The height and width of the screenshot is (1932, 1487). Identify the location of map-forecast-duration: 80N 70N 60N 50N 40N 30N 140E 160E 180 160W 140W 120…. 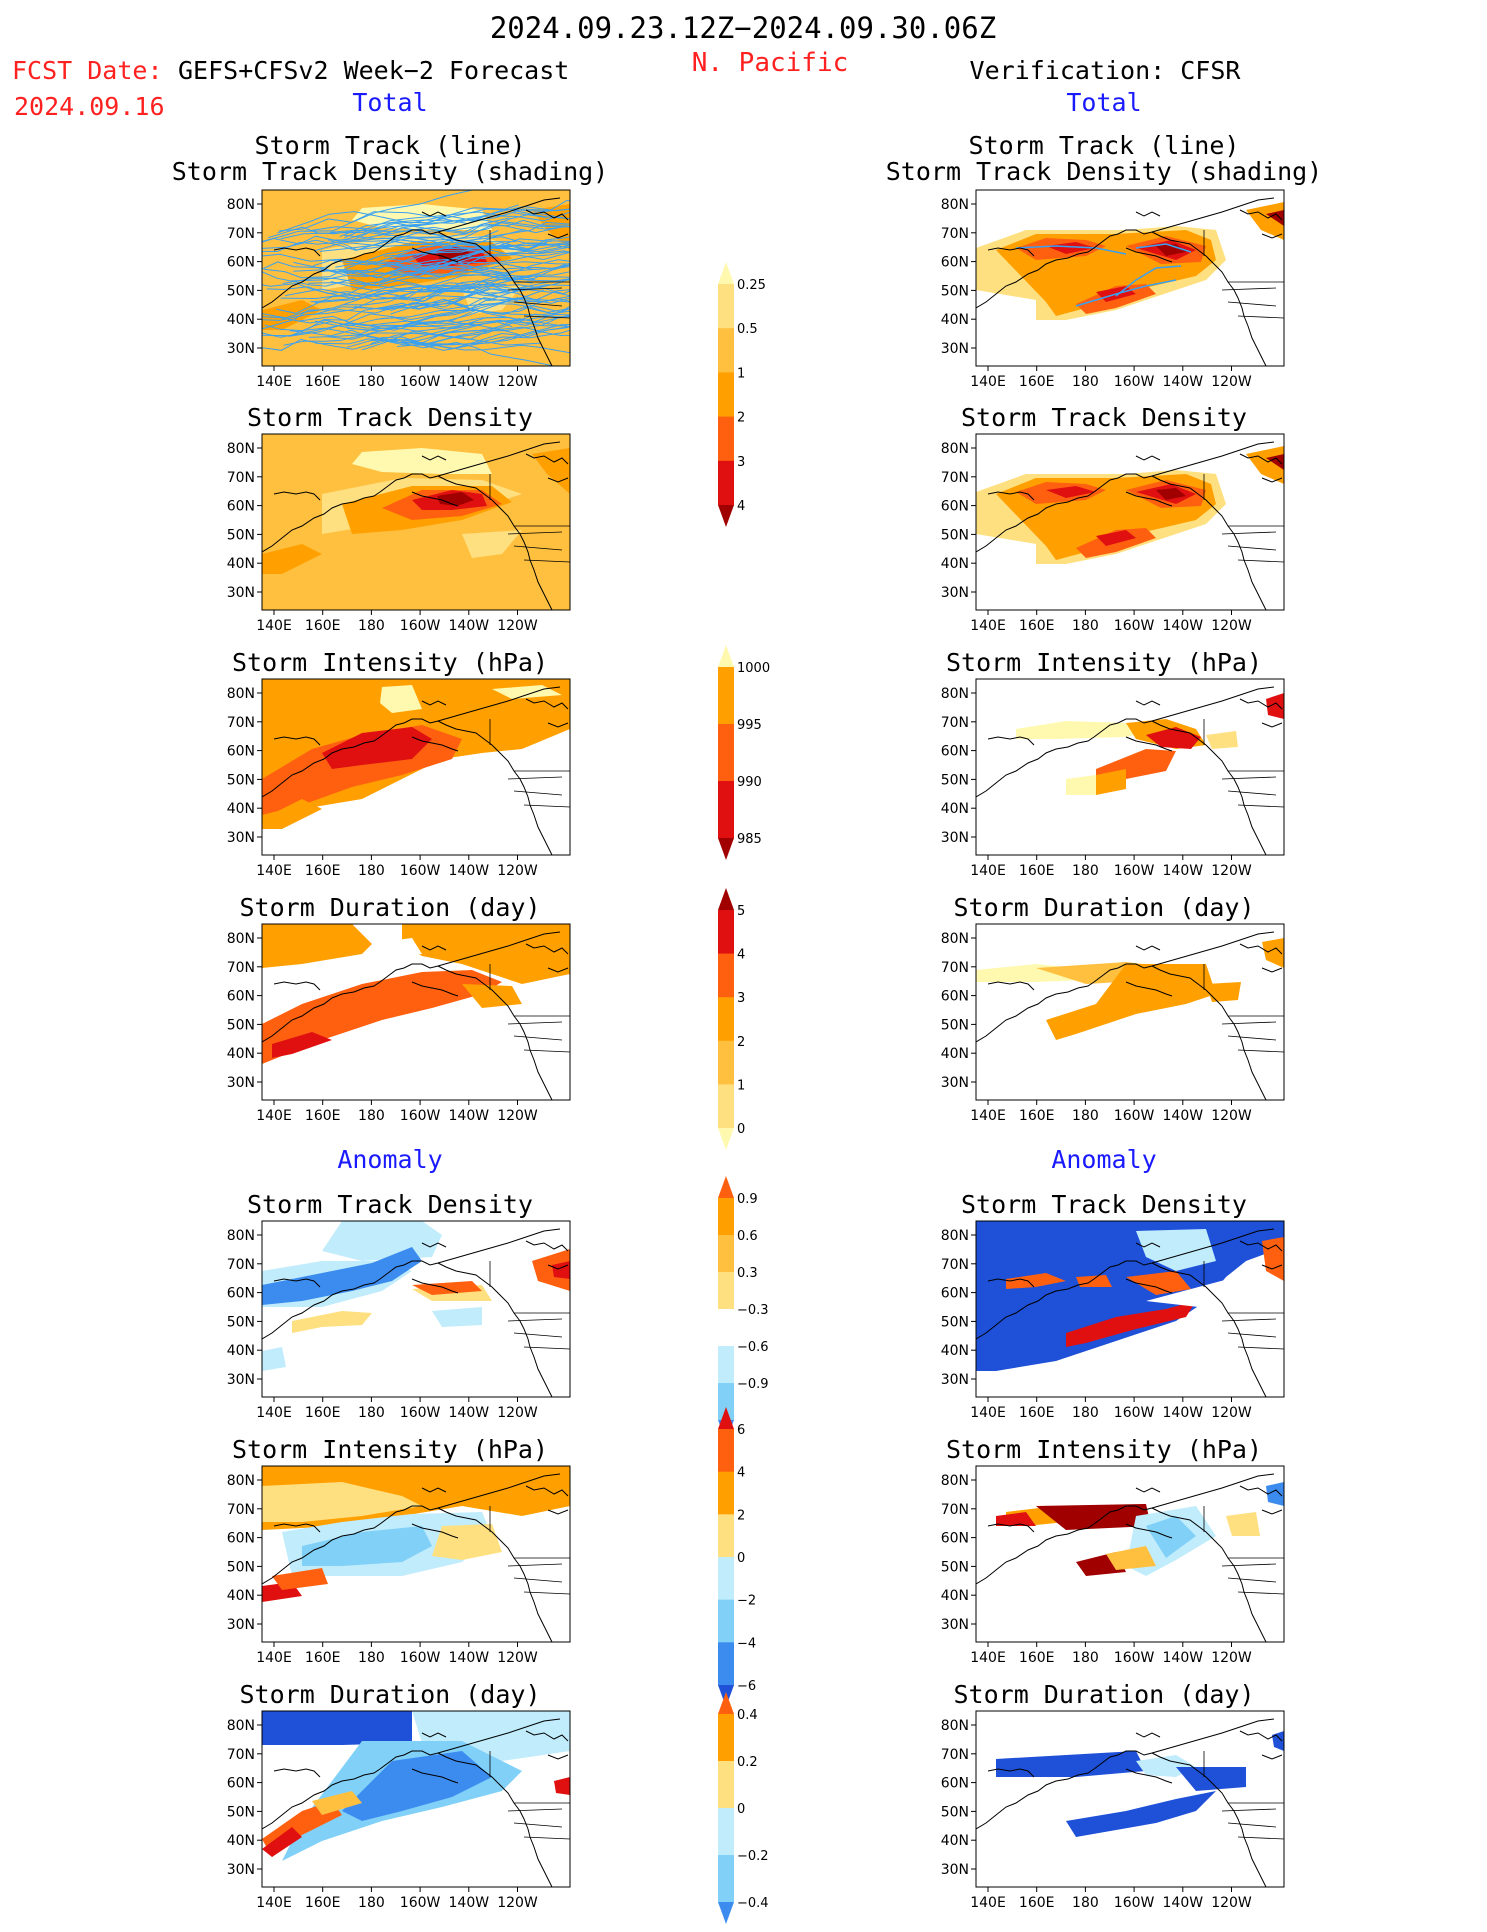
(398, 1027).